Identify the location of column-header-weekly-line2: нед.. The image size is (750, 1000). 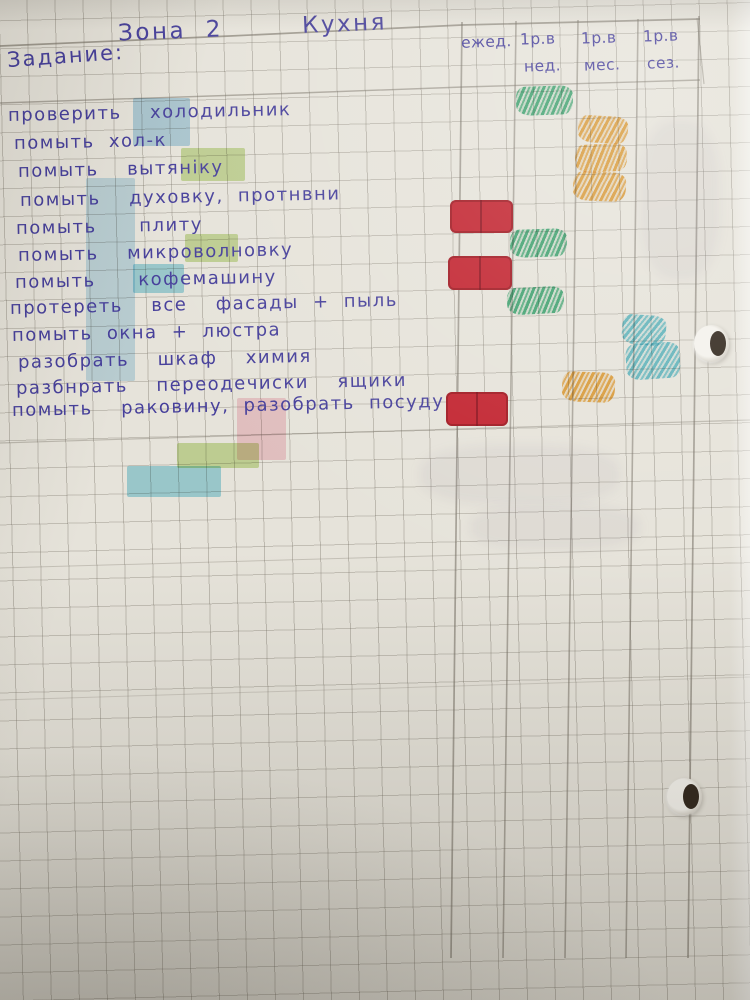
(542, 66).